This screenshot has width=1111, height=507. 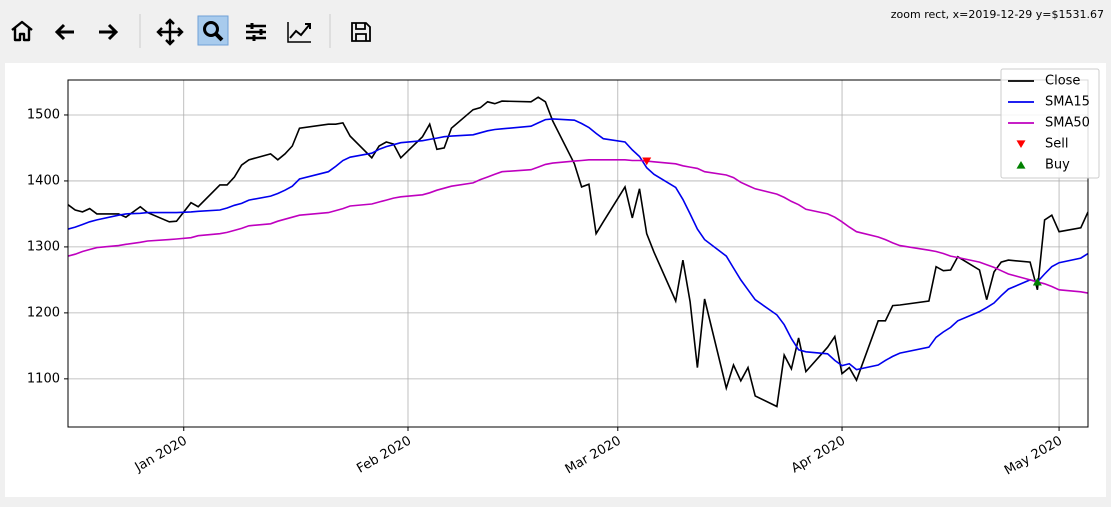 I want to click on status-message: zoom rect, x=2019-12-29 y=$1531.67, so click(x=997, y=14).